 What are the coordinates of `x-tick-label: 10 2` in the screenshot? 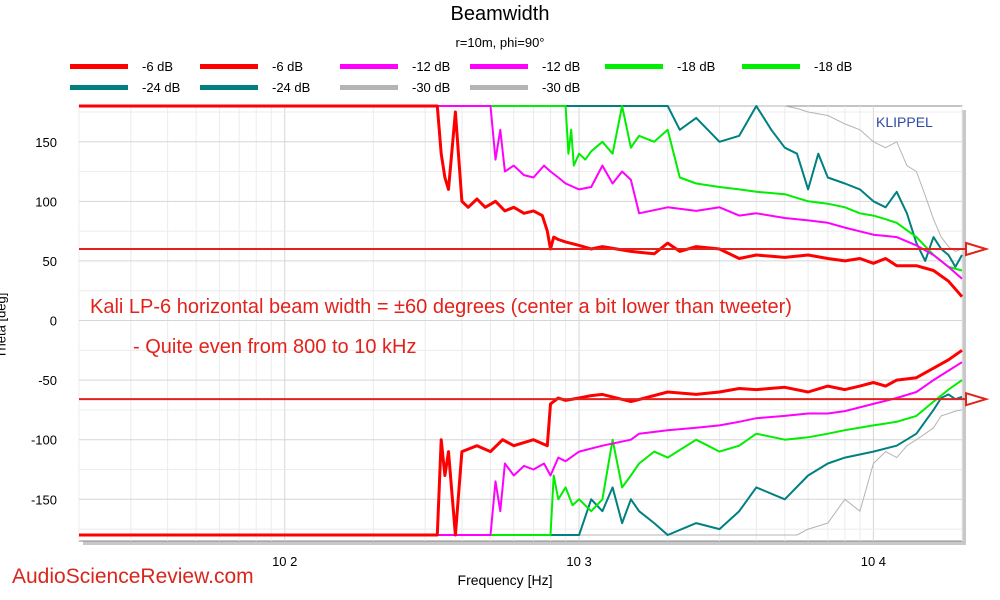 It's located at (284, 561).